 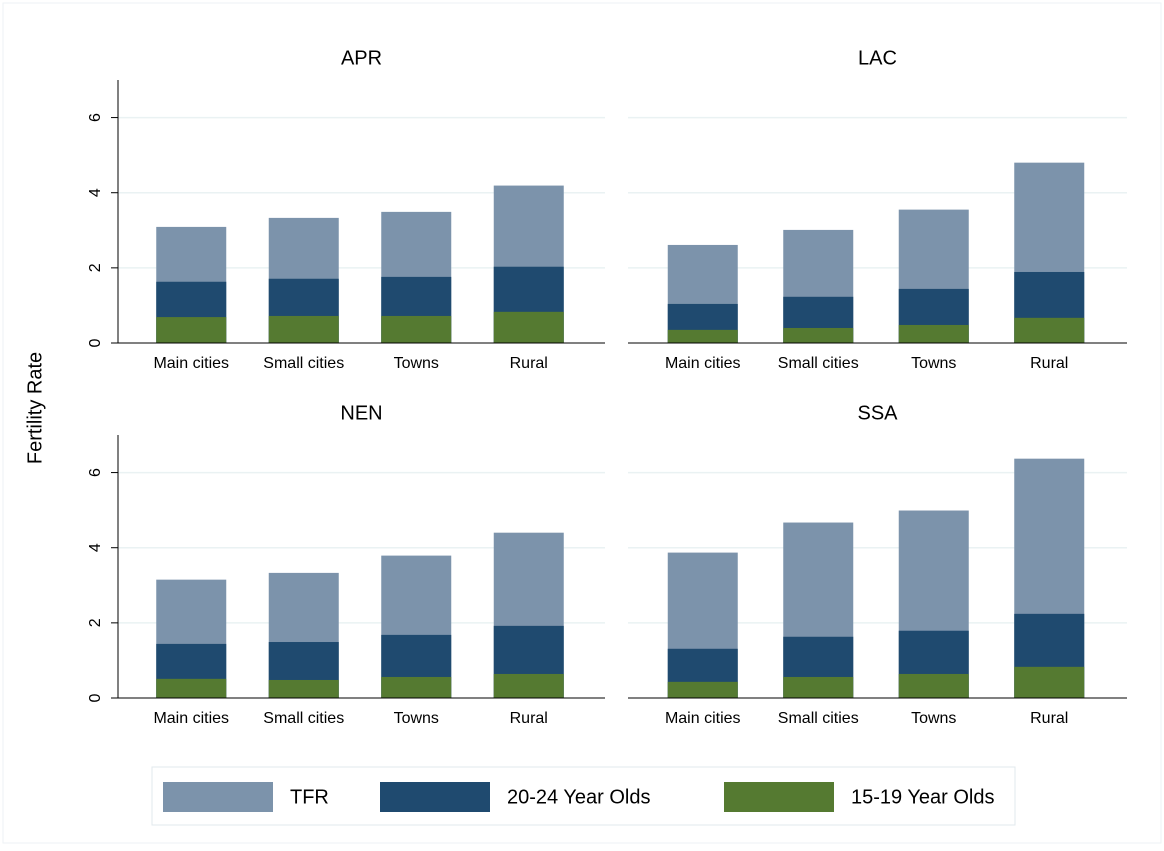 I want to click on y-axis-label: Fertility Rate, so click(x=35, y=408).